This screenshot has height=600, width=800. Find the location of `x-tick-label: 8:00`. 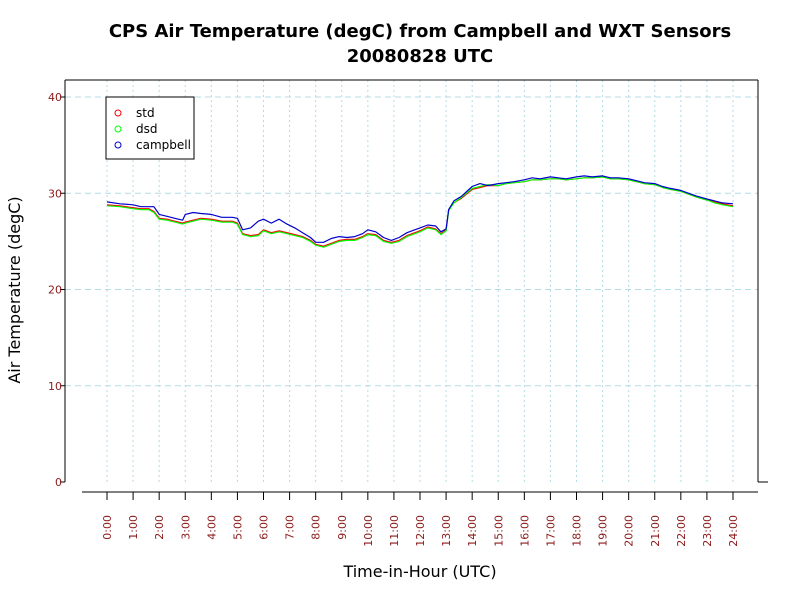

x-tick-label: 8:00 is located at coordinates (316, 527).